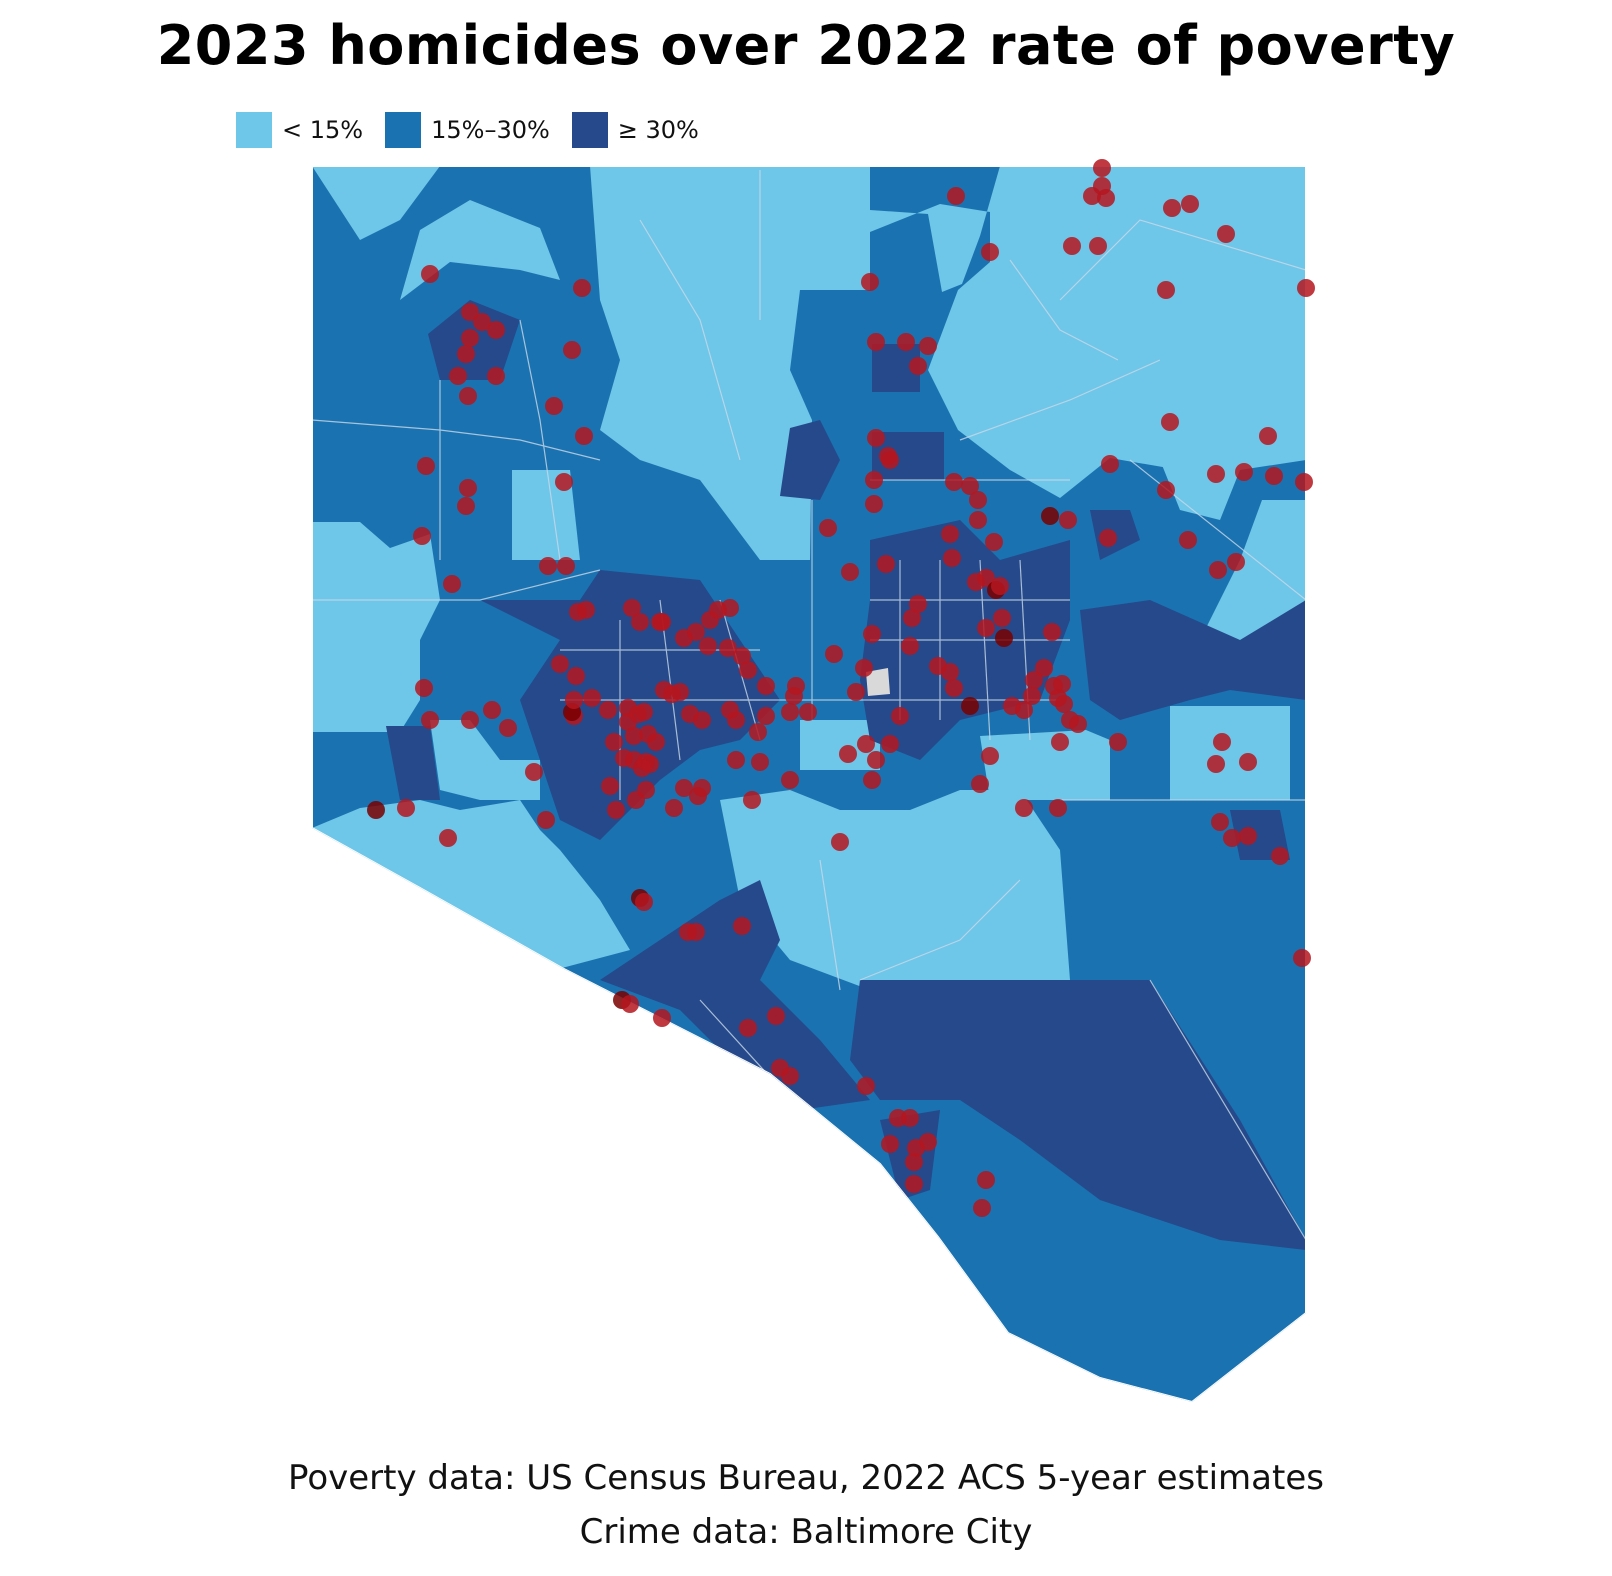 Image resolution: width=1612 pixels, height=1576 pixels. Describe the element at coordinates (806, 45) in the screenshot. I see `map-title: 2023 homicides over 2022 rate of poverty` at that location.